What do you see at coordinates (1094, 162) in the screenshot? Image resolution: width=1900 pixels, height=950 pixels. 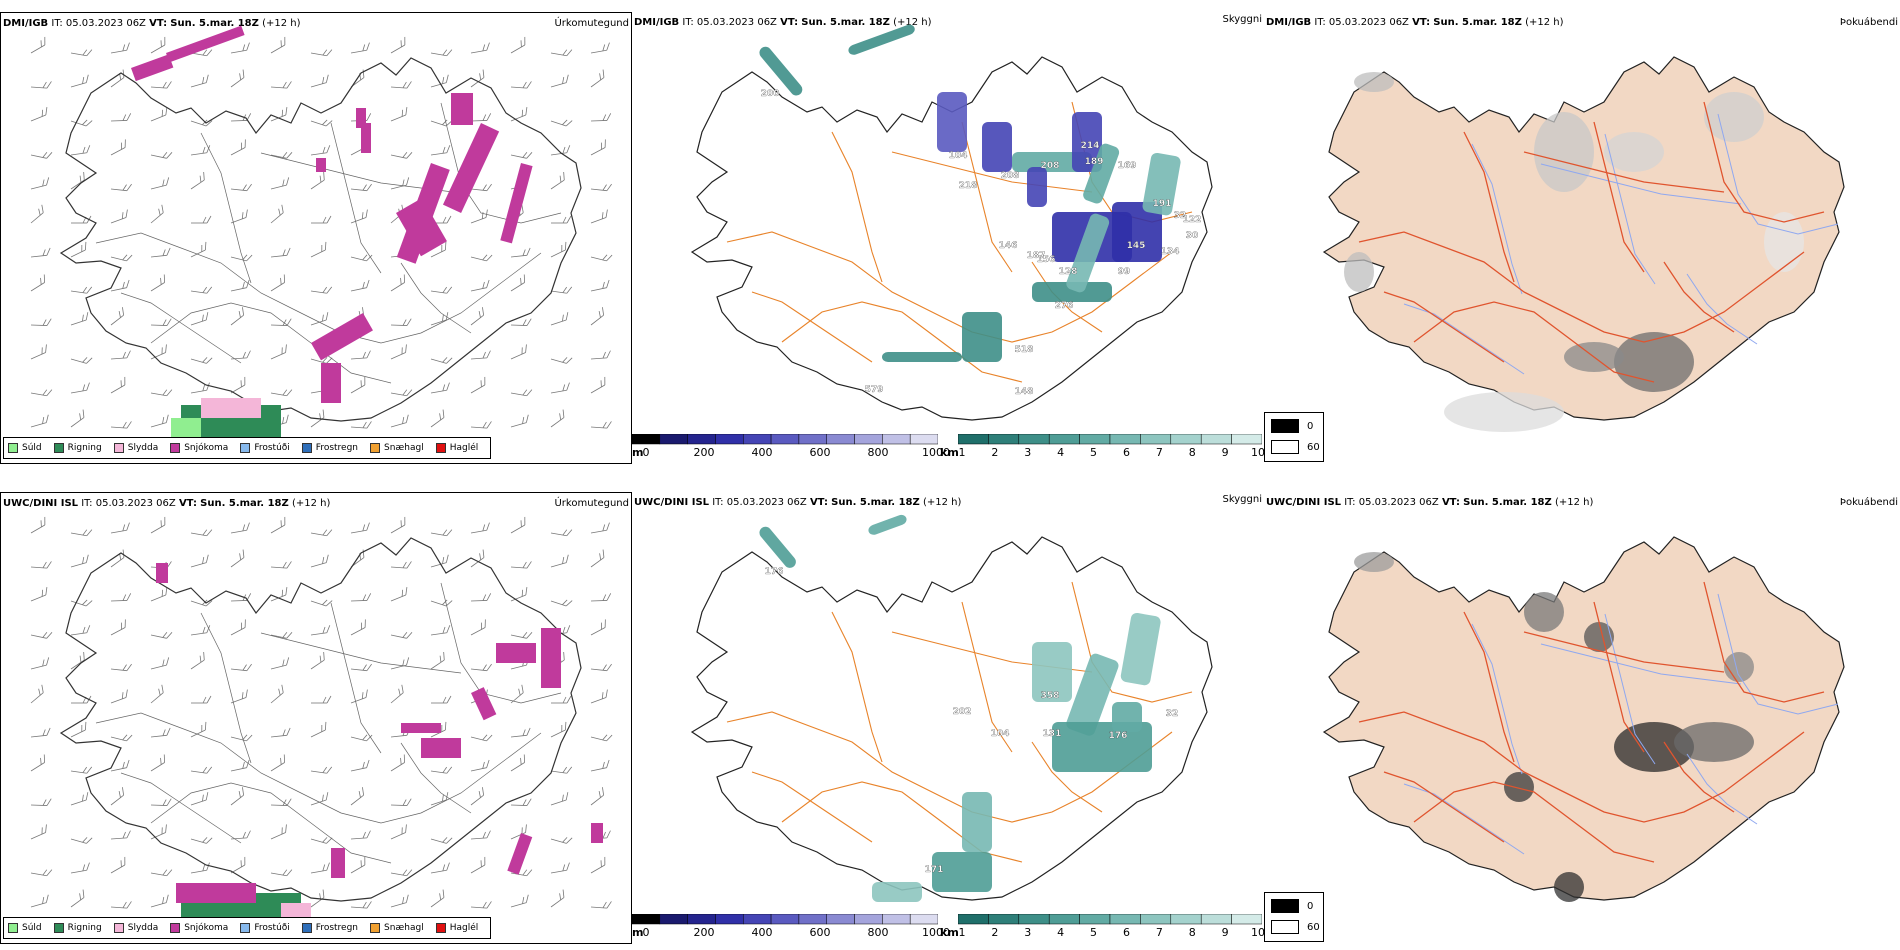 I see `visibility-value-label: 189` at bounding box center [1094, 162].